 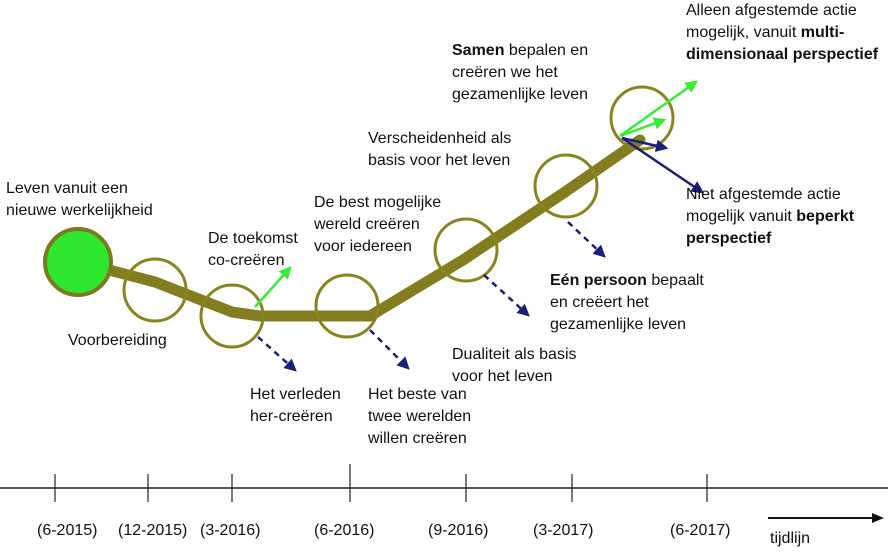 I want to click on label-toekomst: De toekomst co-creëren, so click(x=253, y=249).